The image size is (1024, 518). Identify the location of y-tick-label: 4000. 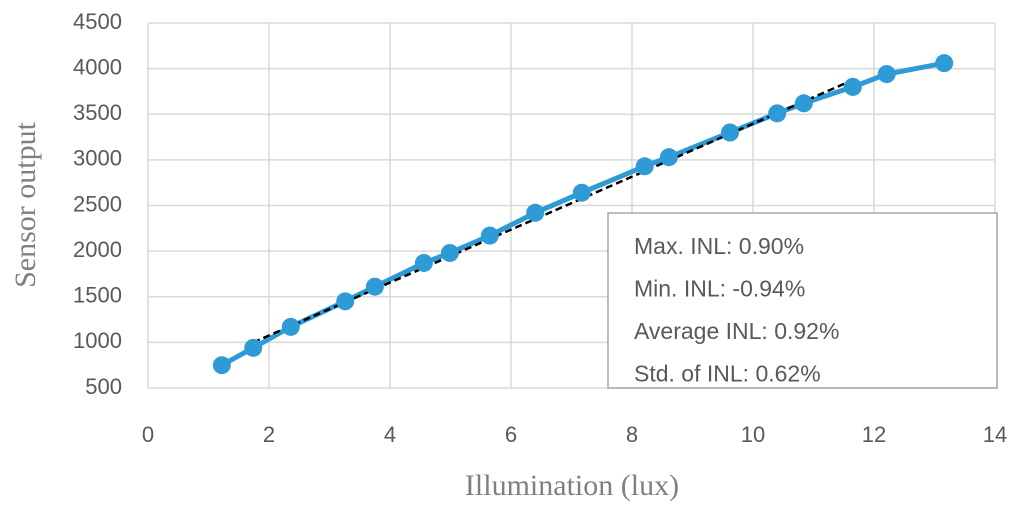
(97, 66).